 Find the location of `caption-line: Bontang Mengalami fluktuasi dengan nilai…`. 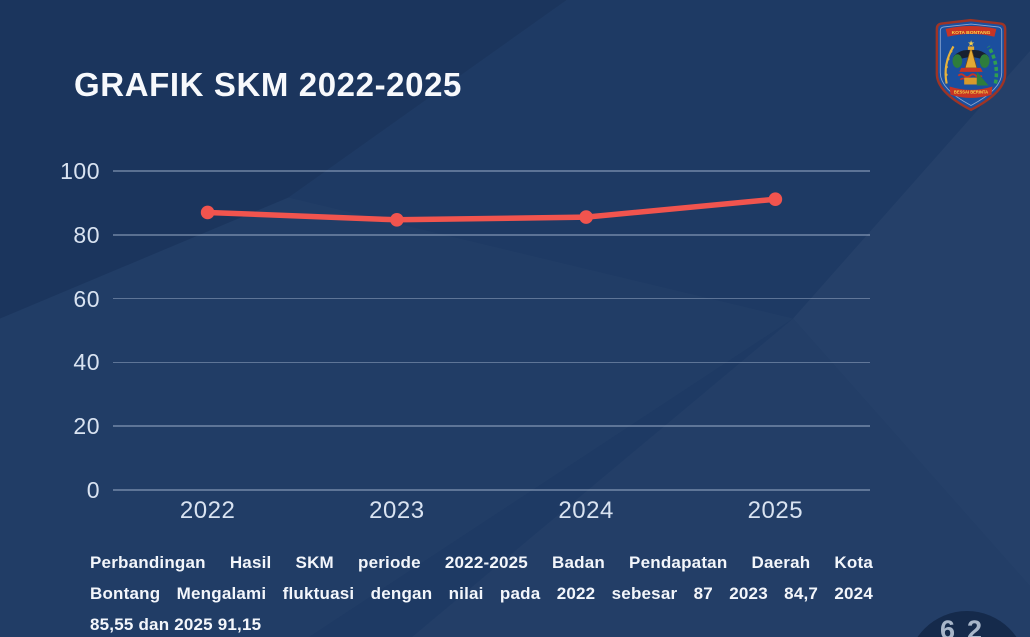

caption-line: Bontang Mengalami fluktuasi dengan nilai… is located at coordinates (481, 593).